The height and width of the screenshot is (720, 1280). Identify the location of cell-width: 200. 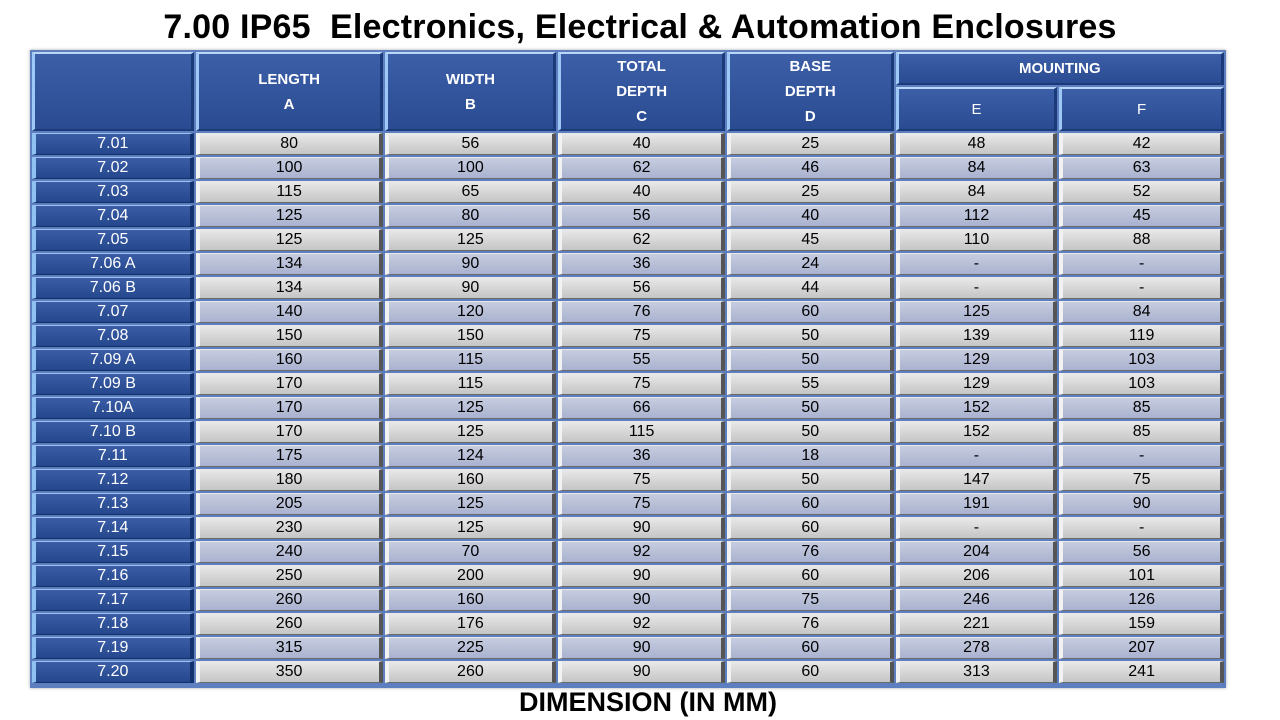
(470, 576).